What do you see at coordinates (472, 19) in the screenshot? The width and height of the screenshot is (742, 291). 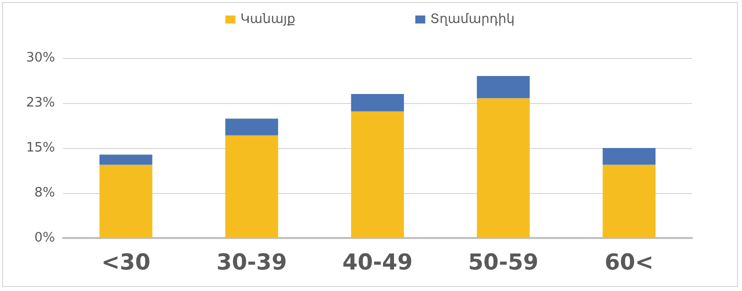 I see `legend-label: Տղամարդիկ` at bounding box center [472, 19].